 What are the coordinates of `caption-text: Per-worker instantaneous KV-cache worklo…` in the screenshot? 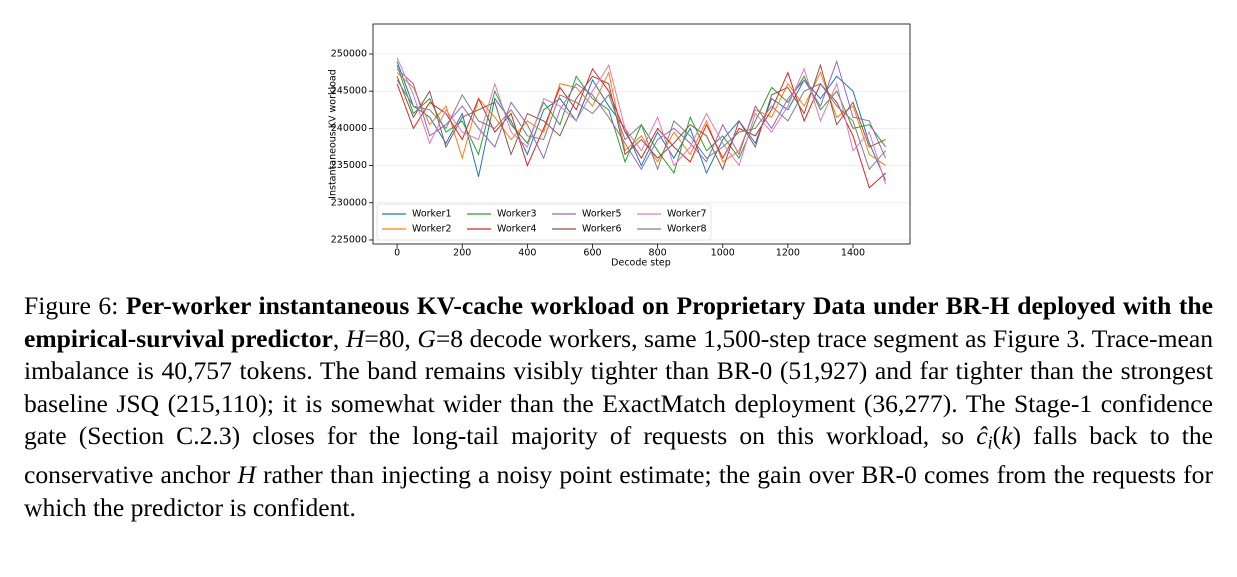 It's located at (618, 322).